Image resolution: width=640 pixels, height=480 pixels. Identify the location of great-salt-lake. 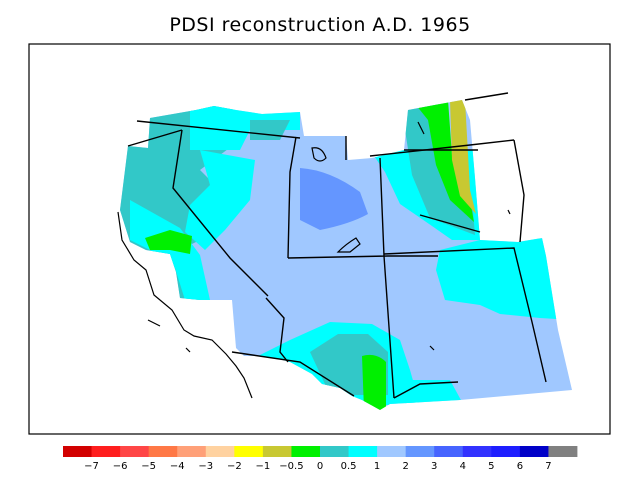
(348, 245).